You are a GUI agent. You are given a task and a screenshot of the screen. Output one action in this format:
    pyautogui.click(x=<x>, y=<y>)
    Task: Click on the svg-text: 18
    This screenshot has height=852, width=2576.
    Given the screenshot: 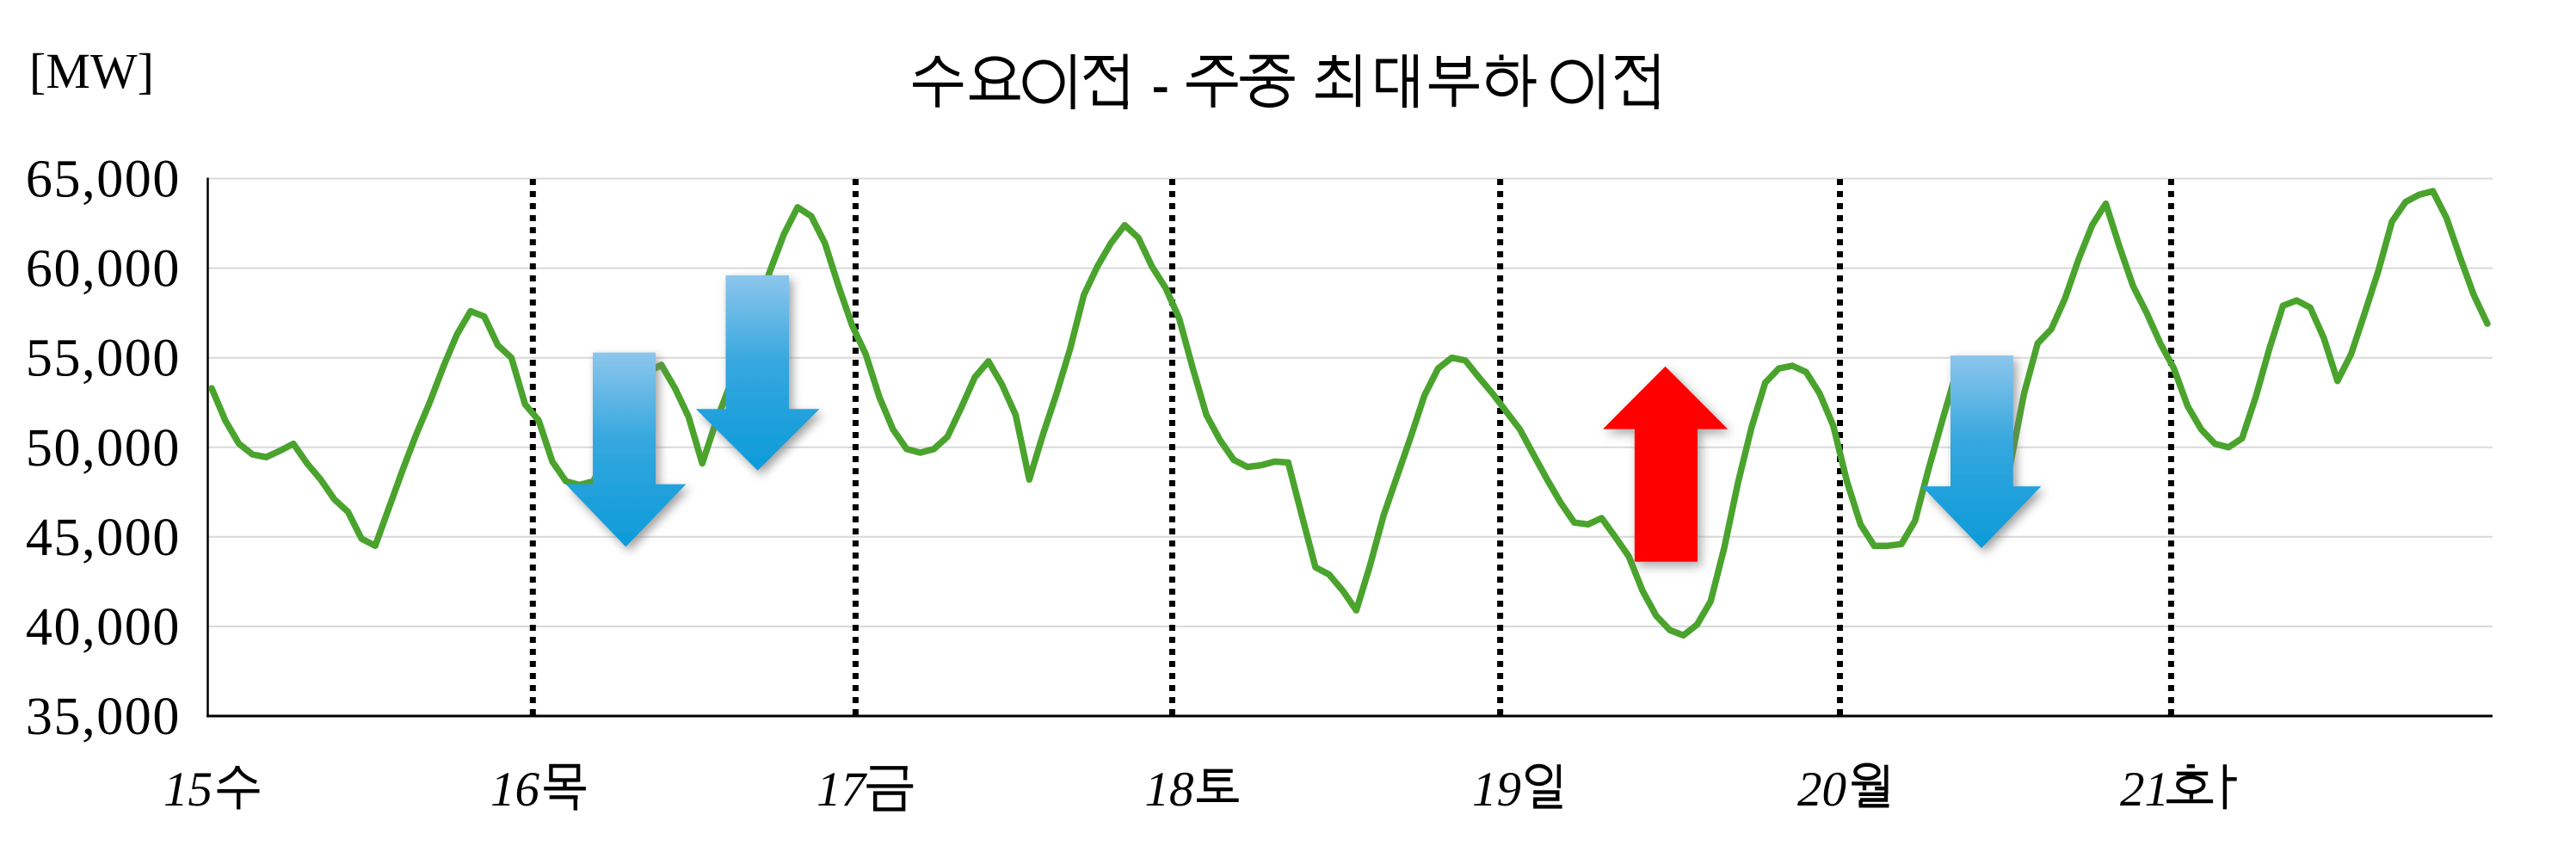 What is the action you would take?
    pyautogui.click(x=1169, y=789)
    